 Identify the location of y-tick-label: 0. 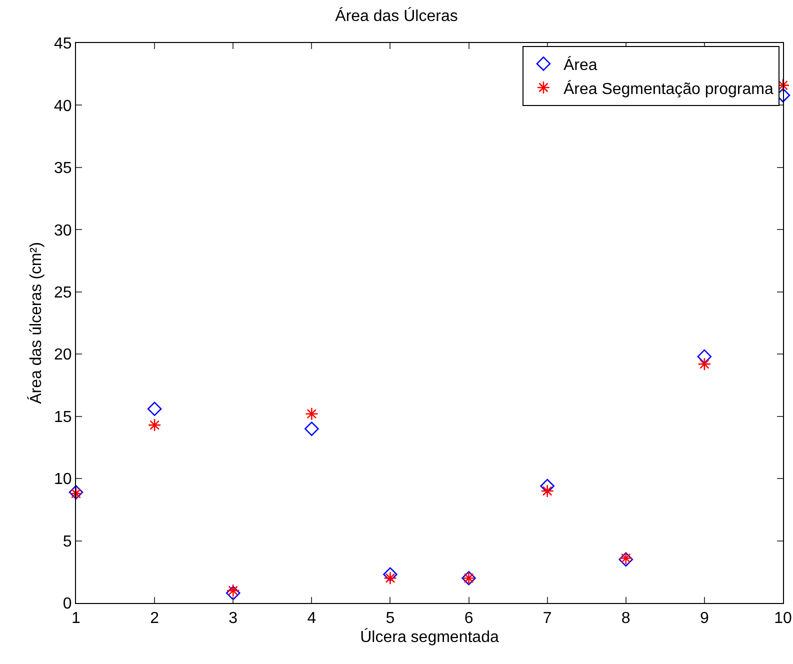
(67, 604).